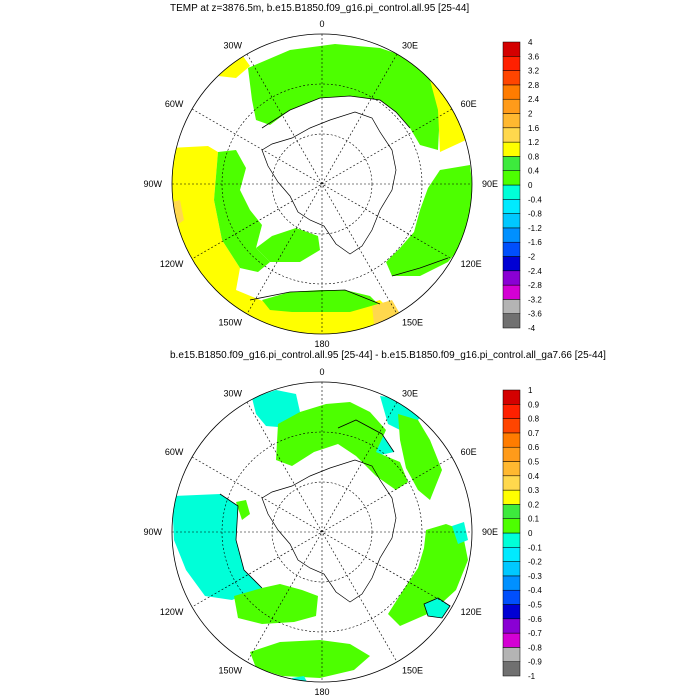 The image size is (700, 700). I want to click on field-green-southwest, so click(288, 245).